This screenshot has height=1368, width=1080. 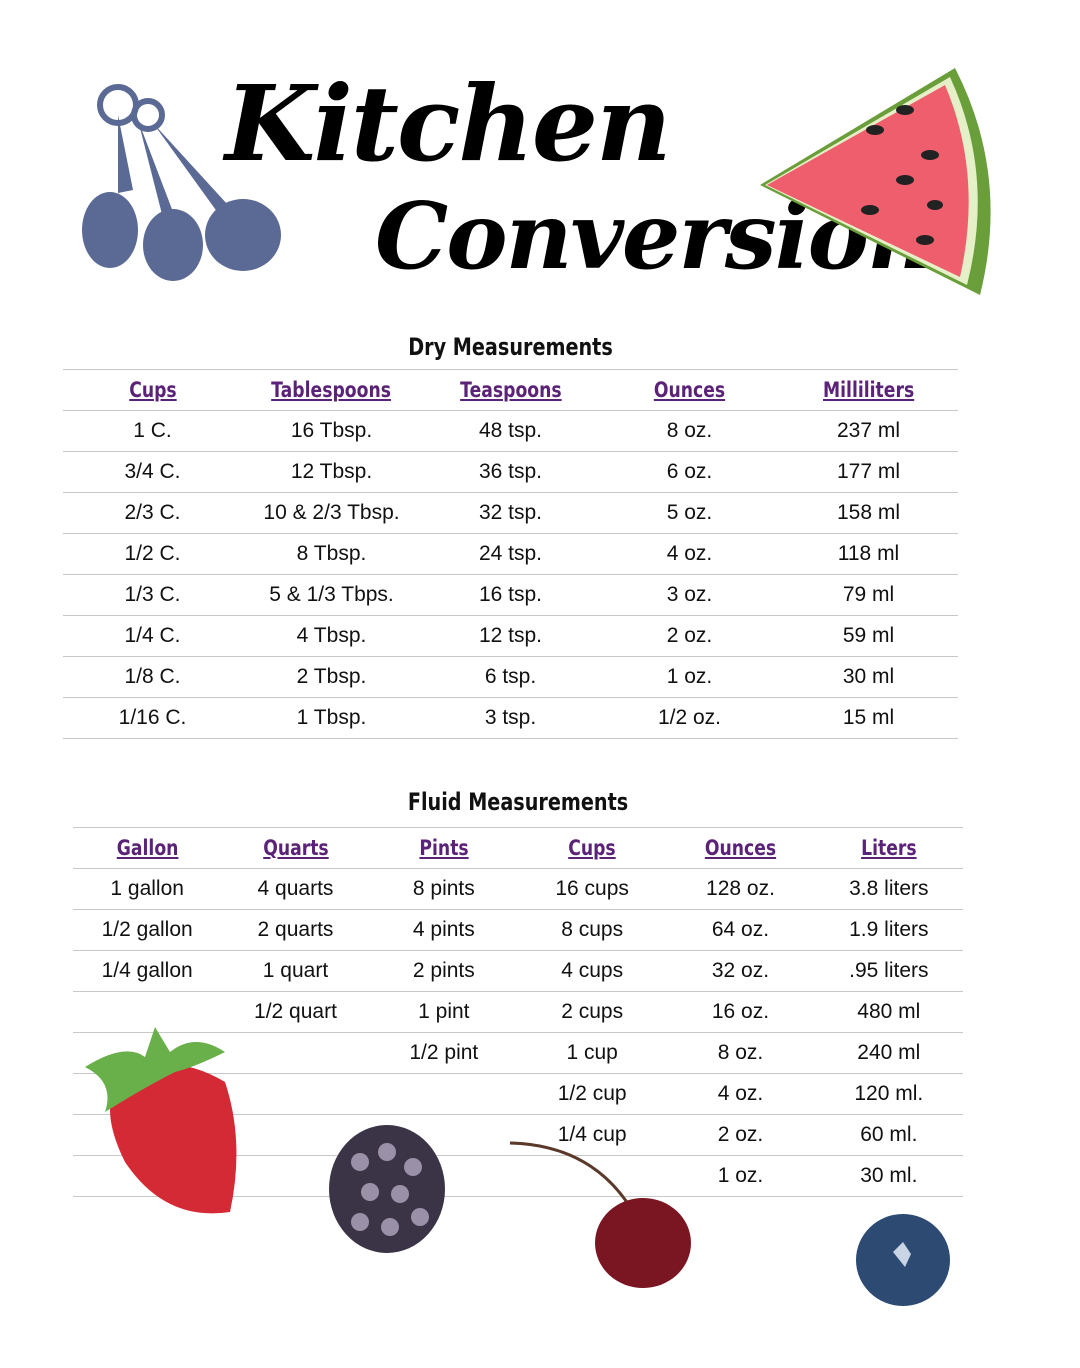 What do you see at coordinates (295, 971) in the screenshot?
I see `table-cell: 1 quart` at bounding box center [295, 971].